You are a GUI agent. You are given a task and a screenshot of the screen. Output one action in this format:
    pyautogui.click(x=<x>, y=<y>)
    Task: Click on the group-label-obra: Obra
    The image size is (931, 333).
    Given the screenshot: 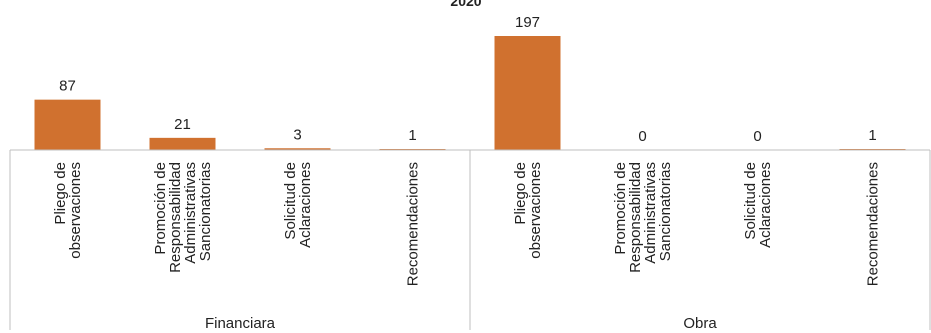 What is the action you would take?
    pyautogui.click(x=700, y=323)
    